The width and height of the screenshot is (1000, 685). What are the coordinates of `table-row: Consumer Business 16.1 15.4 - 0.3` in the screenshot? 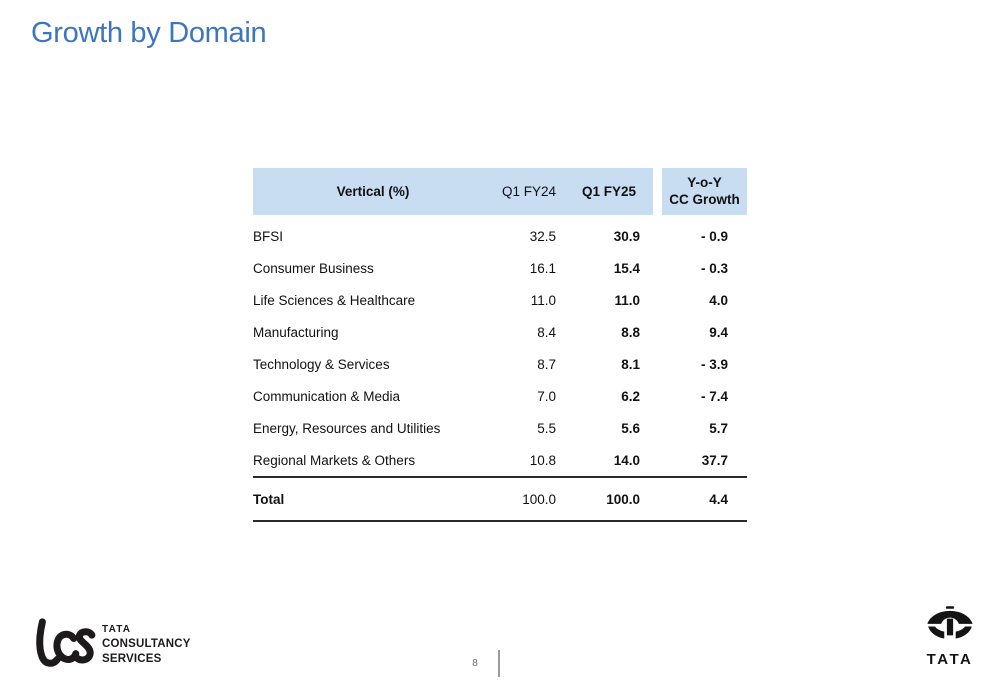 It's located at (500, 268).